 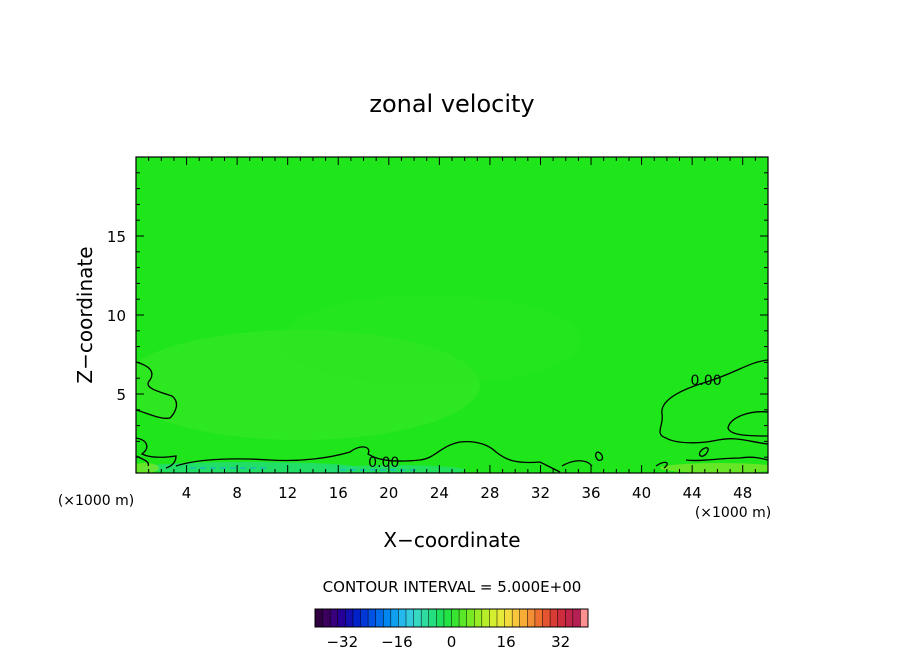 What do you see at coordinates (342, 642) in the screenshot?
I see `colorbar-tick-label: −32` at bounding box center [342, 642].